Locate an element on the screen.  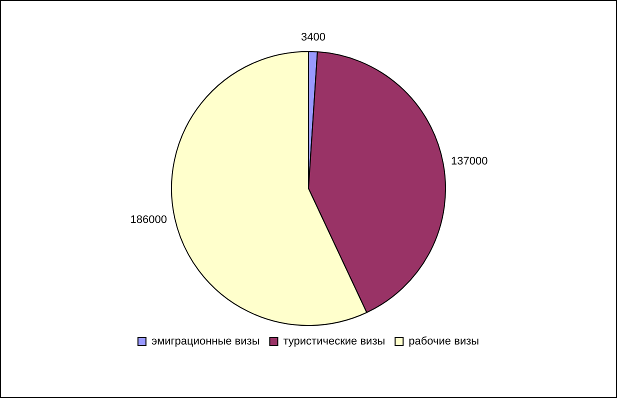
data-label: 186000 is located at coordinates (148, 220).